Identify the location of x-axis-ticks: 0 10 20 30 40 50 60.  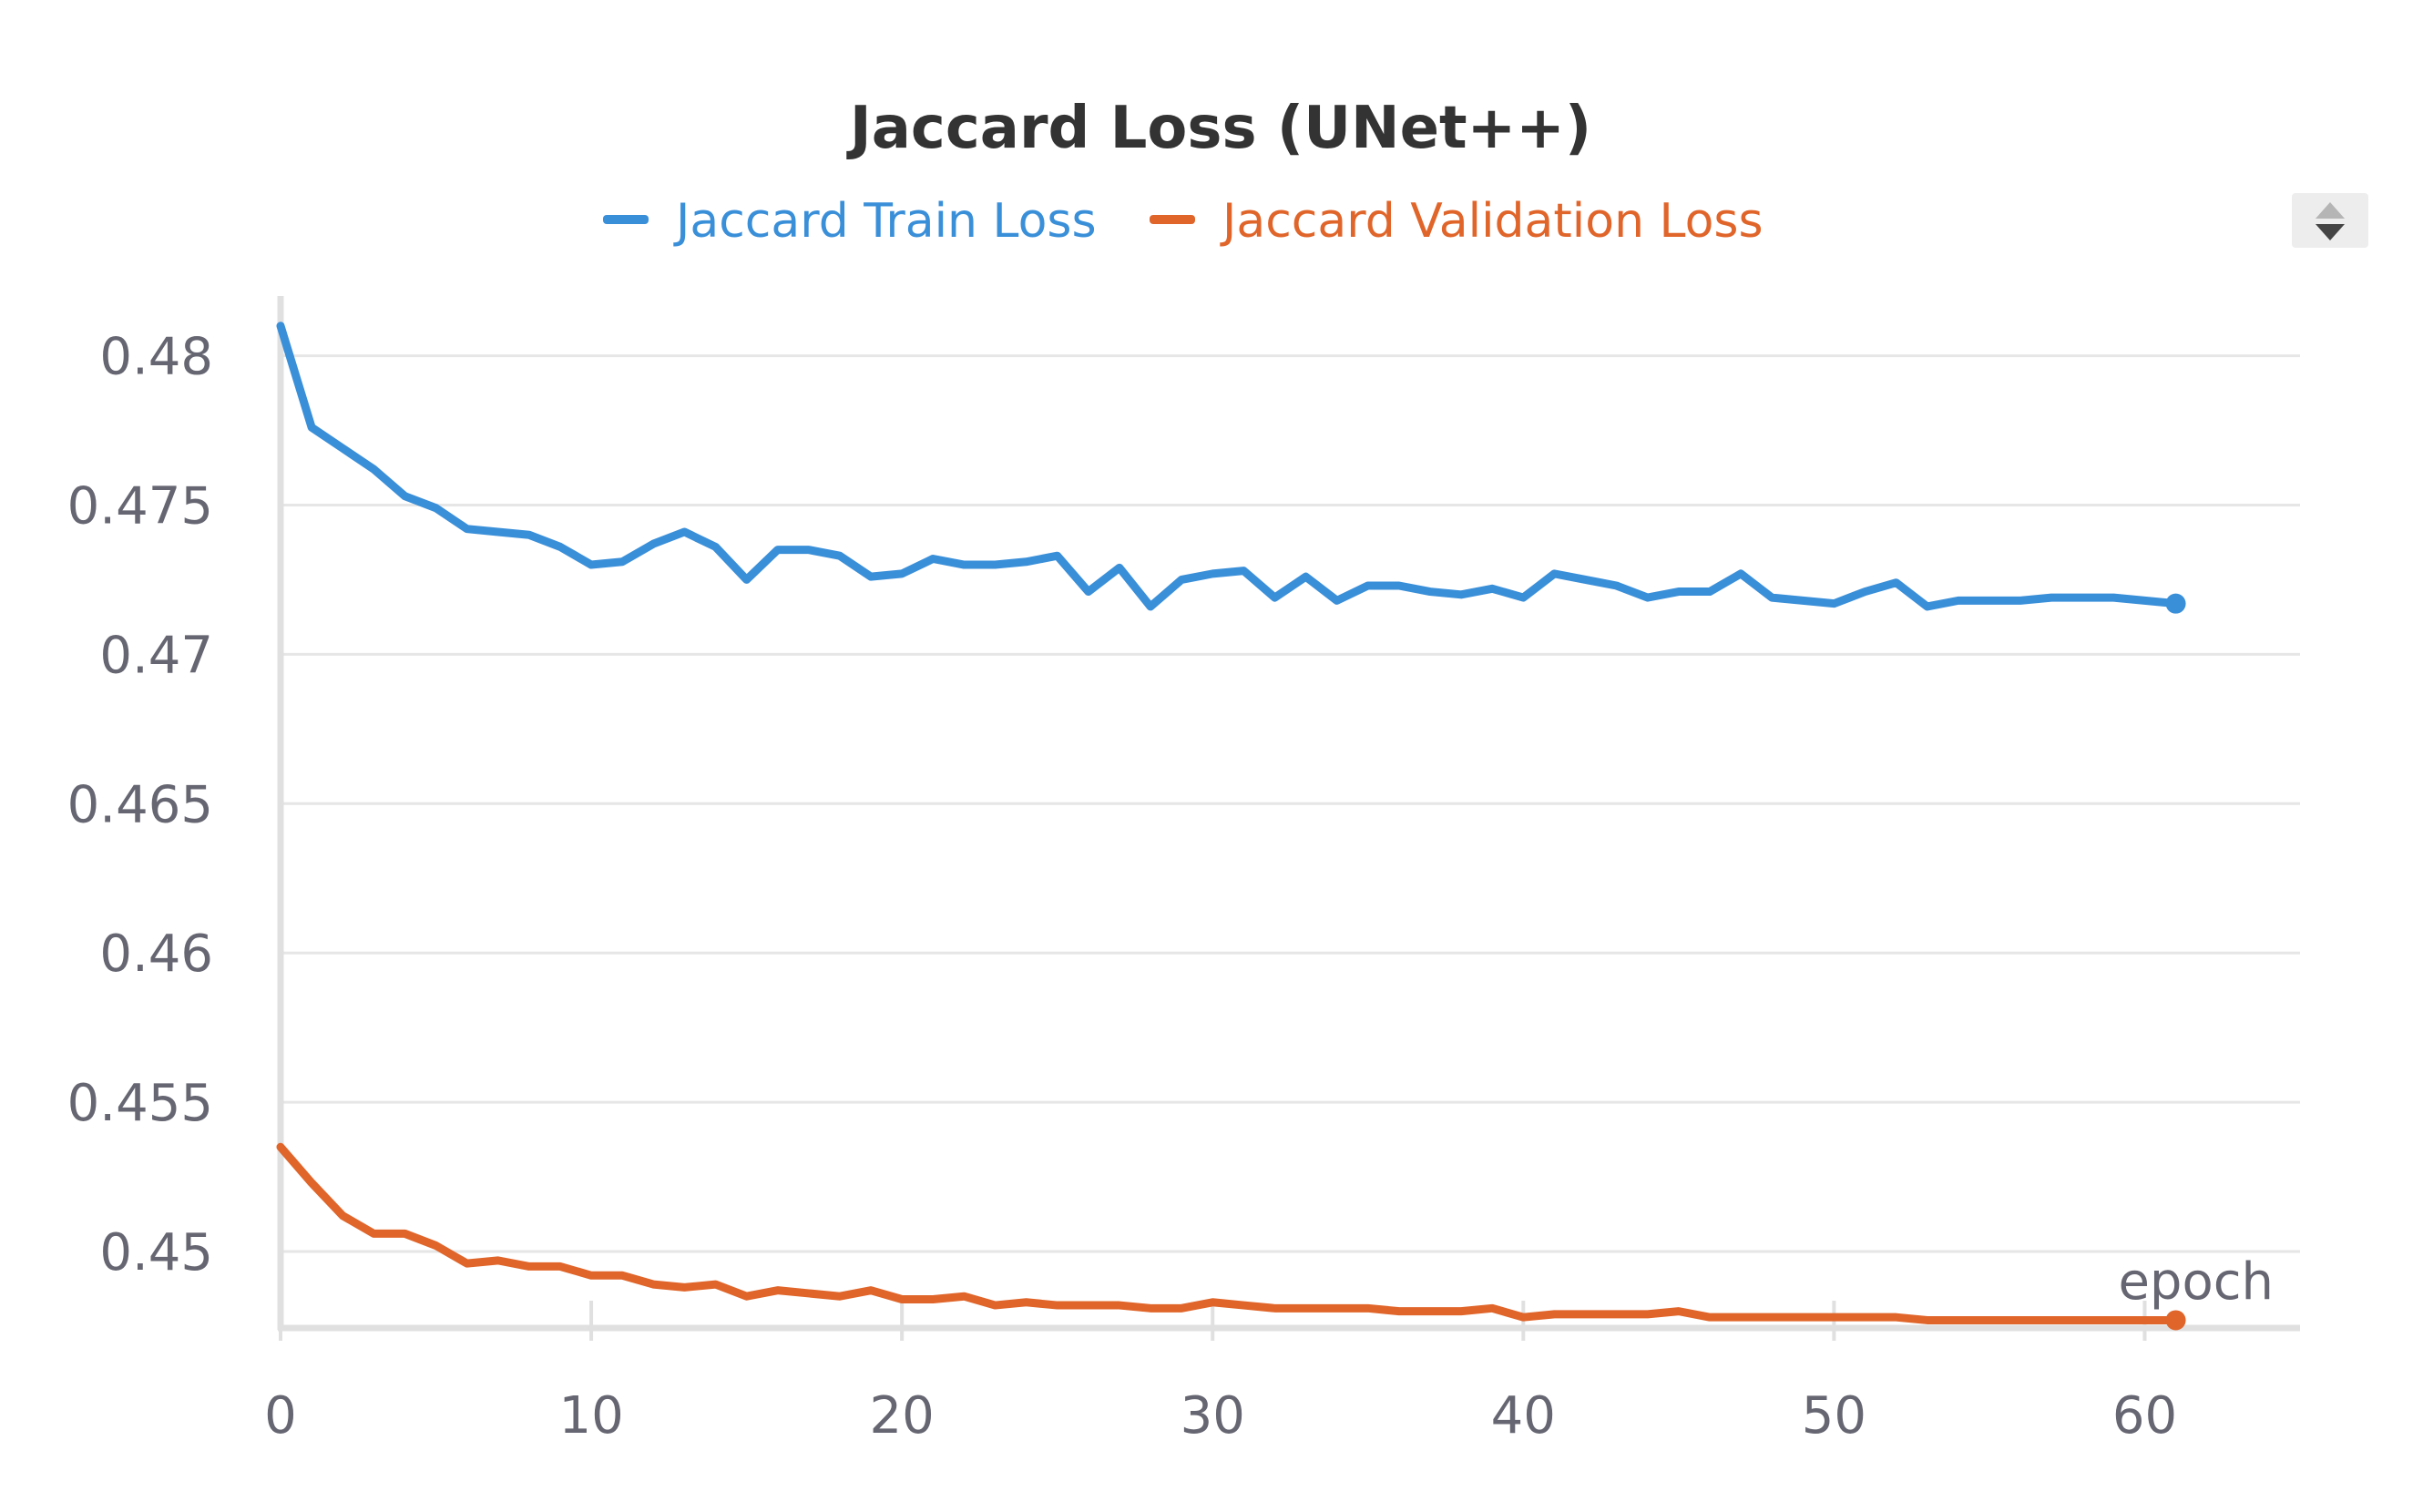
(1220, 1373).